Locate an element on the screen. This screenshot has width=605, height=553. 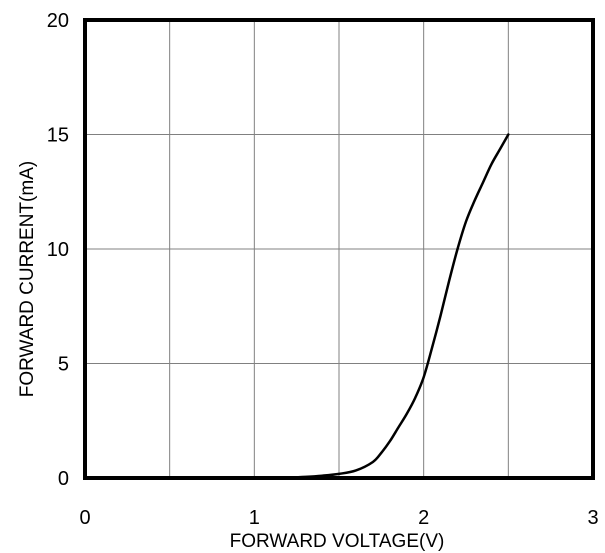
x-tick-label-1: 1 is located at coordinates (254, 518).